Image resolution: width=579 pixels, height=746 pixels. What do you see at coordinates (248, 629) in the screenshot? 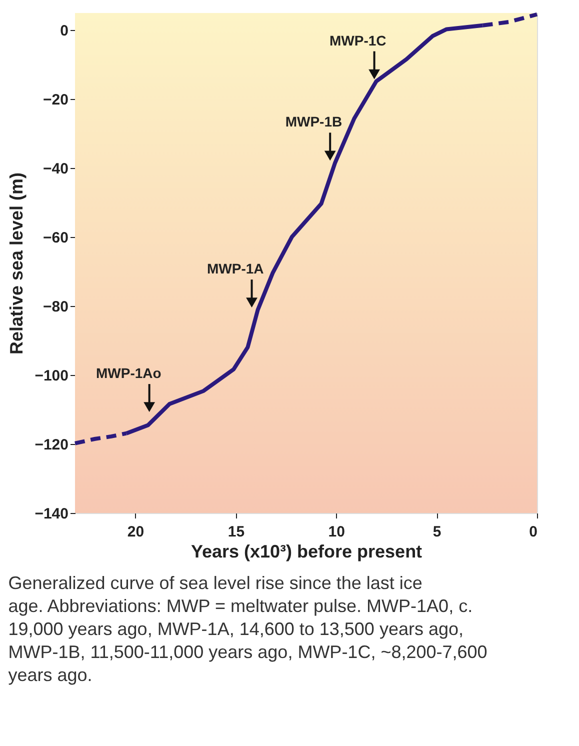
I see `text: Generalized curve of sea level rise since the last ice age. Abbreviations: MWP = meltwater pulse. MWP-1A0, c. 19,000 years ago, MWP-1A, 14,600 to 13,500 years ago, MWP-1B, 11,500-11,000 years ago, MWP-1C, ~8,200-7,600 years ago.` at bounding box center [248, 629].